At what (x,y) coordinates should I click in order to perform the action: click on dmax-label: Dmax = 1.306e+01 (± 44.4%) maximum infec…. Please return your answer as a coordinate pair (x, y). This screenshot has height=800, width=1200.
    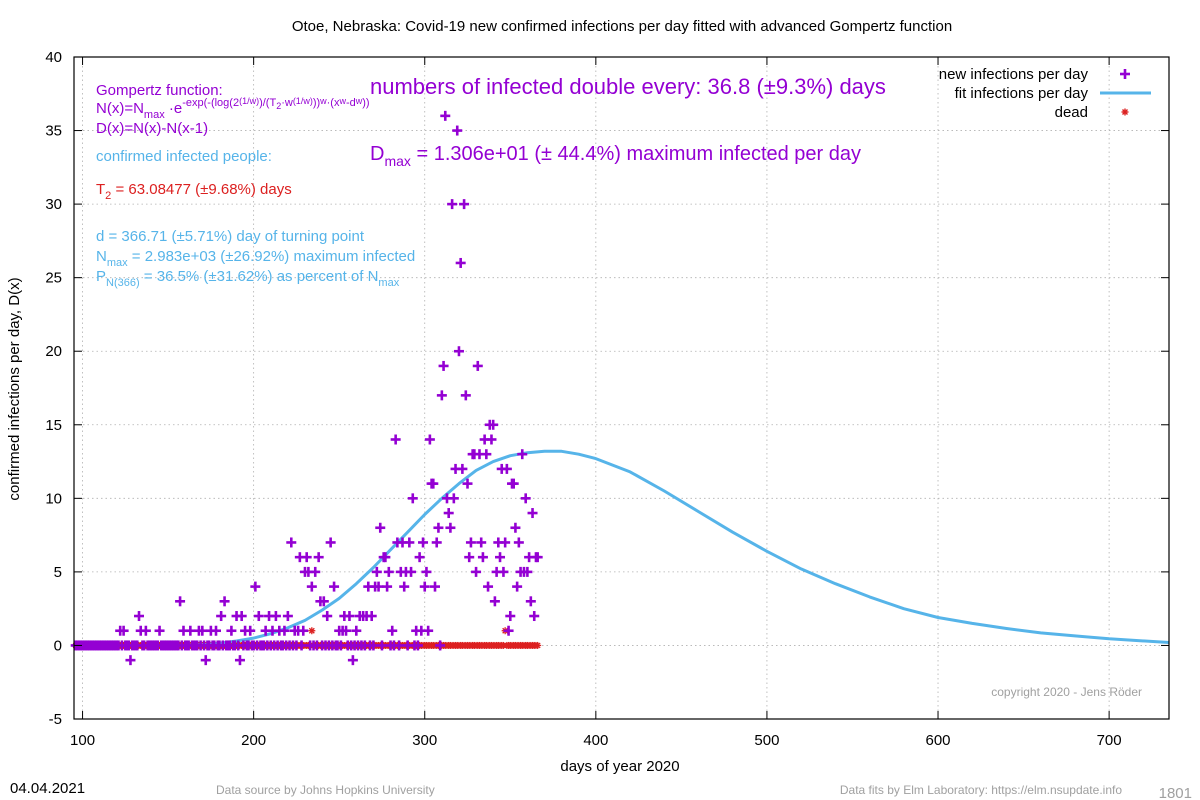
    Looking at the image, I should click on (615, 156).